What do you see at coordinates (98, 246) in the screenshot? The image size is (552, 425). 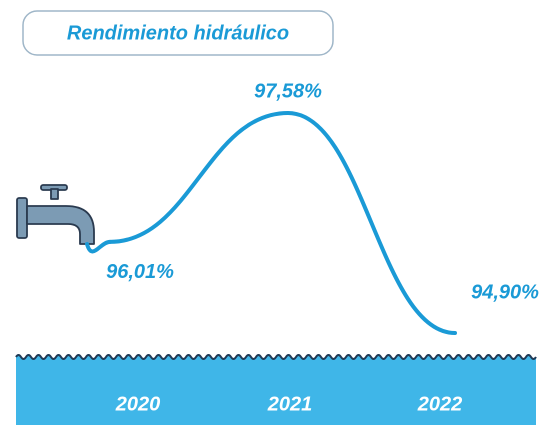 I see `faucet-stream` at bounding box center [98, 246].